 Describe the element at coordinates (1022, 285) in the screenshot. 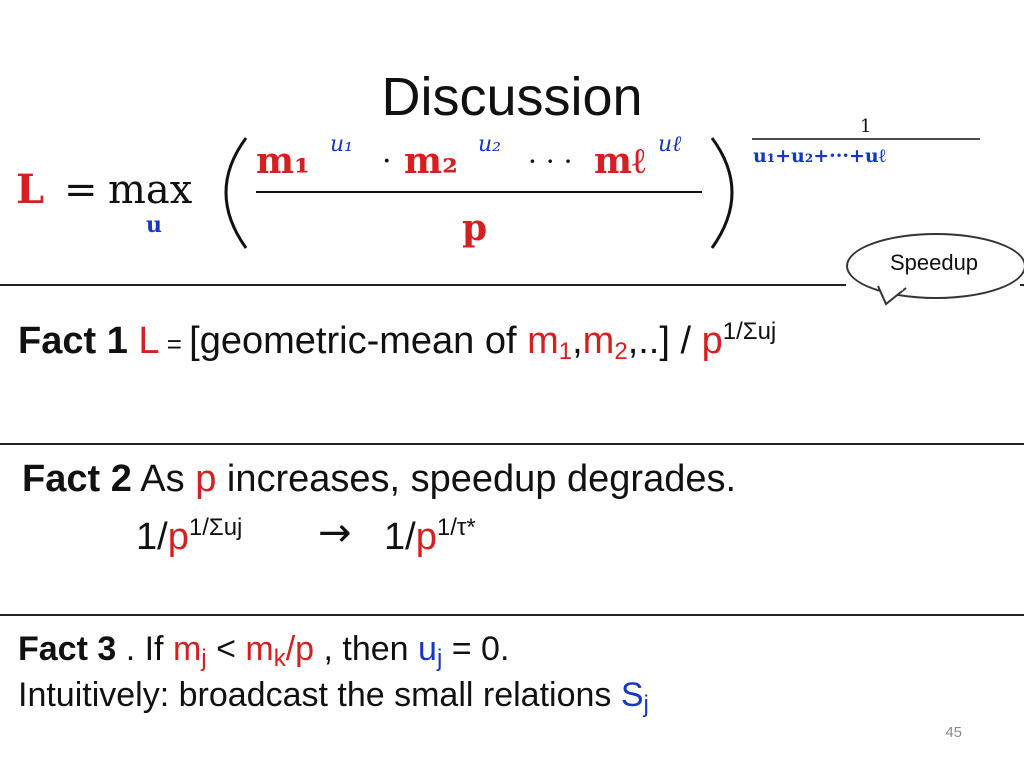

I see `divider-1-end` at that location.